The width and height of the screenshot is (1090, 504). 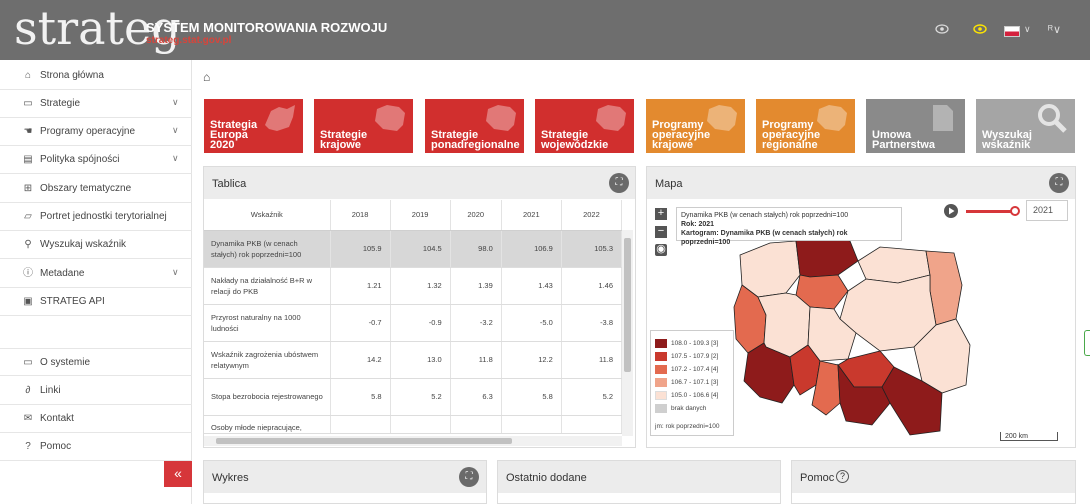 I want to click on locate-icon: ◉, so click(x=661, y=249).